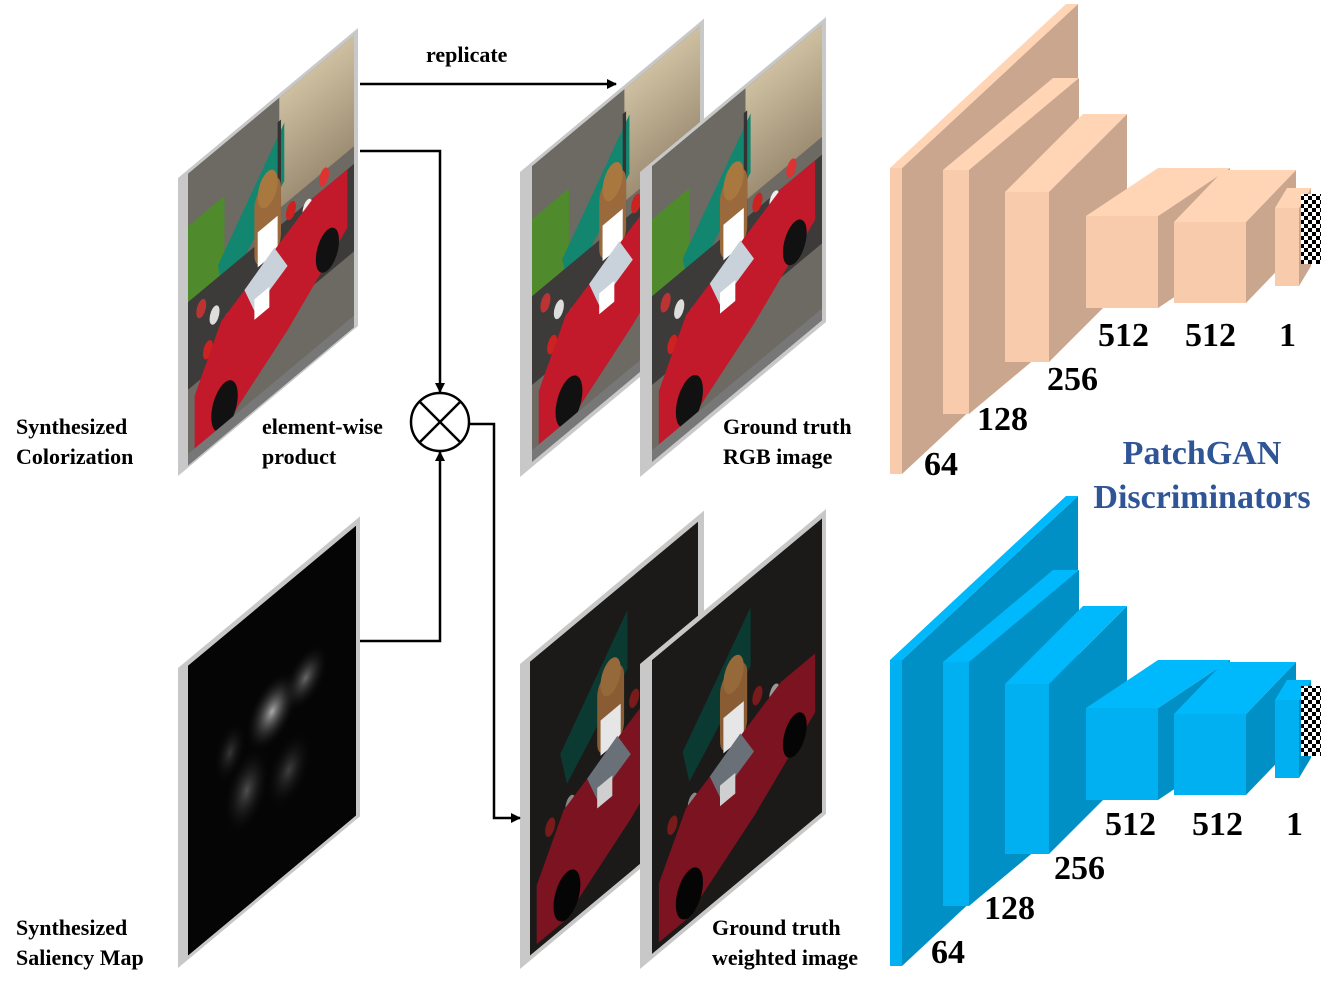  I want to click on top-disc-patch-output-grid, so click(1311, 229).